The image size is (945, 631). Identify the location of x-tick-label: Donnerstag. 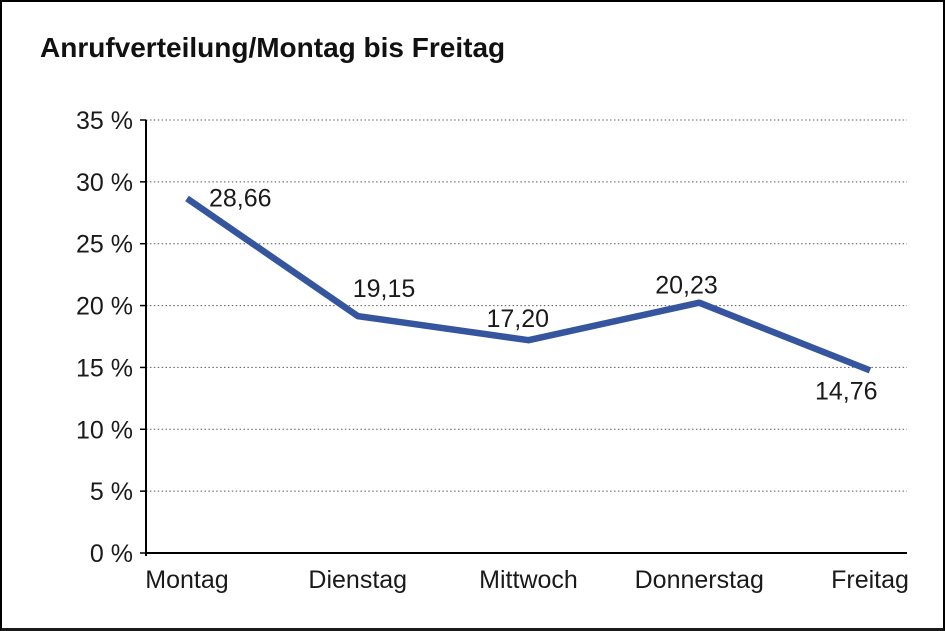
(699, 580).